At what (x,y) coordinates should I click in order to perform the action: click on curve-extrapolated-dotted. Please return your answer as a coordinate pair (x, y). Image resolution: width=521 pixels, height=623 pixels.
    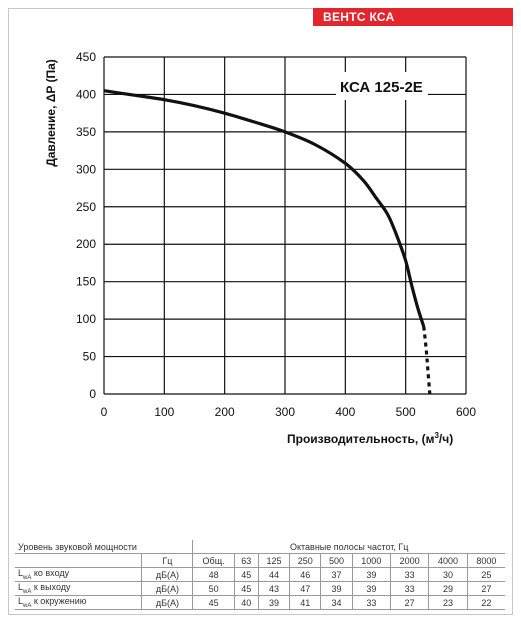
    Looking at the image, I should click on (427, 360).